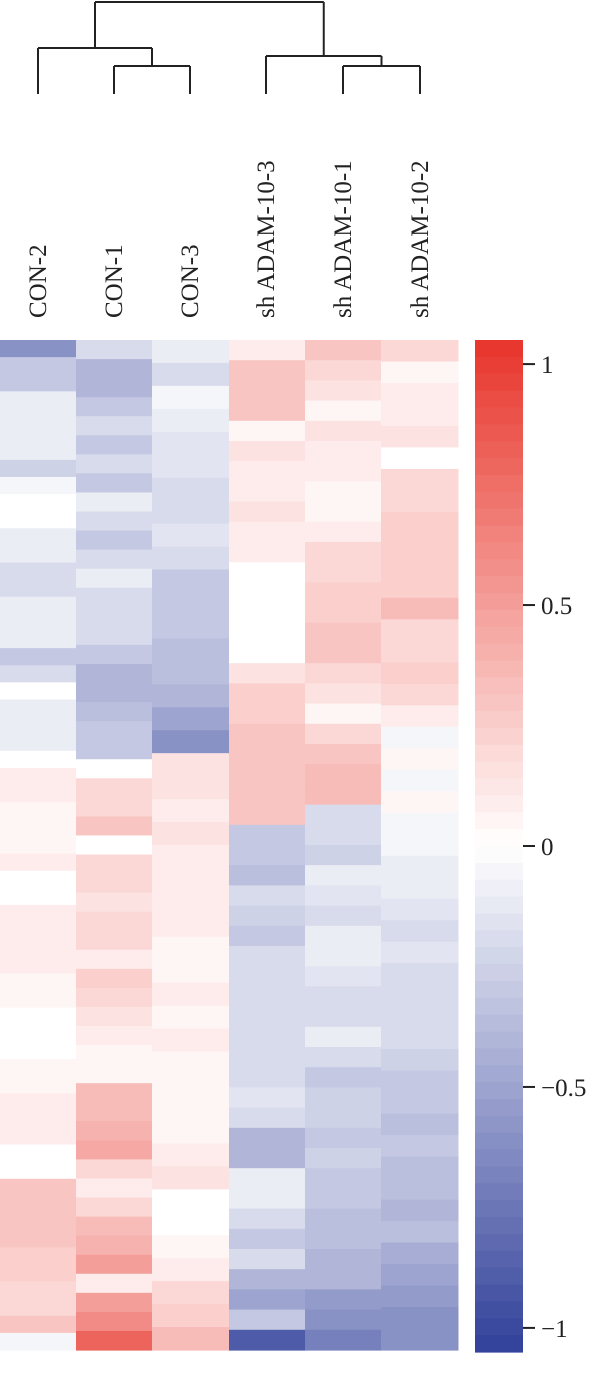 The height and width of the screenshot is (1377, 600). What do you see at coordinates (499, 846) in the screenshot?
I see `color-scale-bar` at bounding box center [499, 846].